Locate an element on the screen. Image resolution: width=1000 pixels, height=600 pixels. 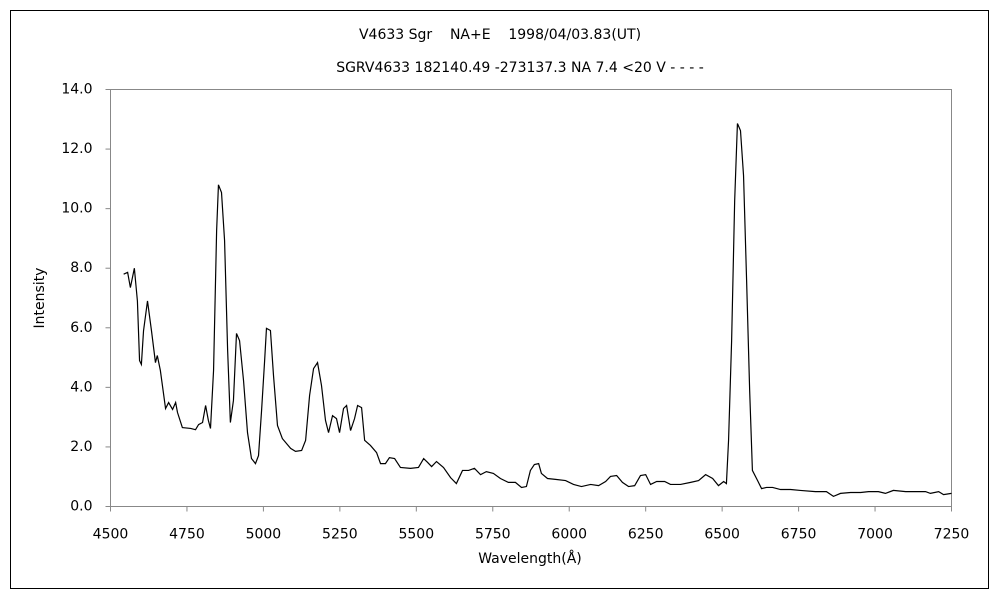
x-tick-label: 6750 is located at coordinates (799, 535).